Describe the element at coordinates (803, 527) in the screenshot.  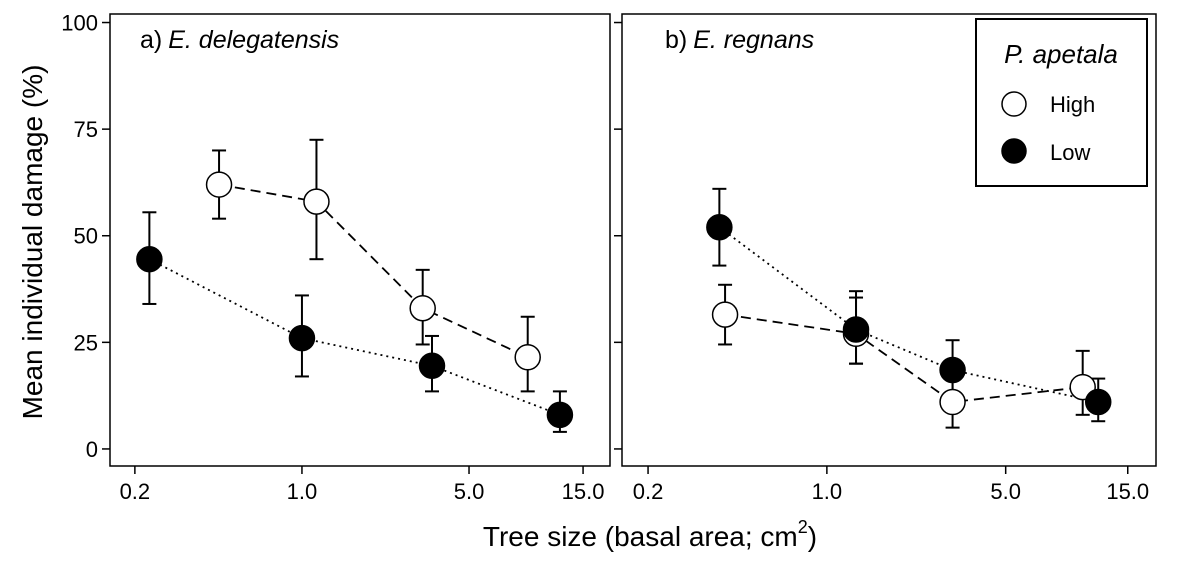
I see `x-axis-title-superscript: 2` at that location.